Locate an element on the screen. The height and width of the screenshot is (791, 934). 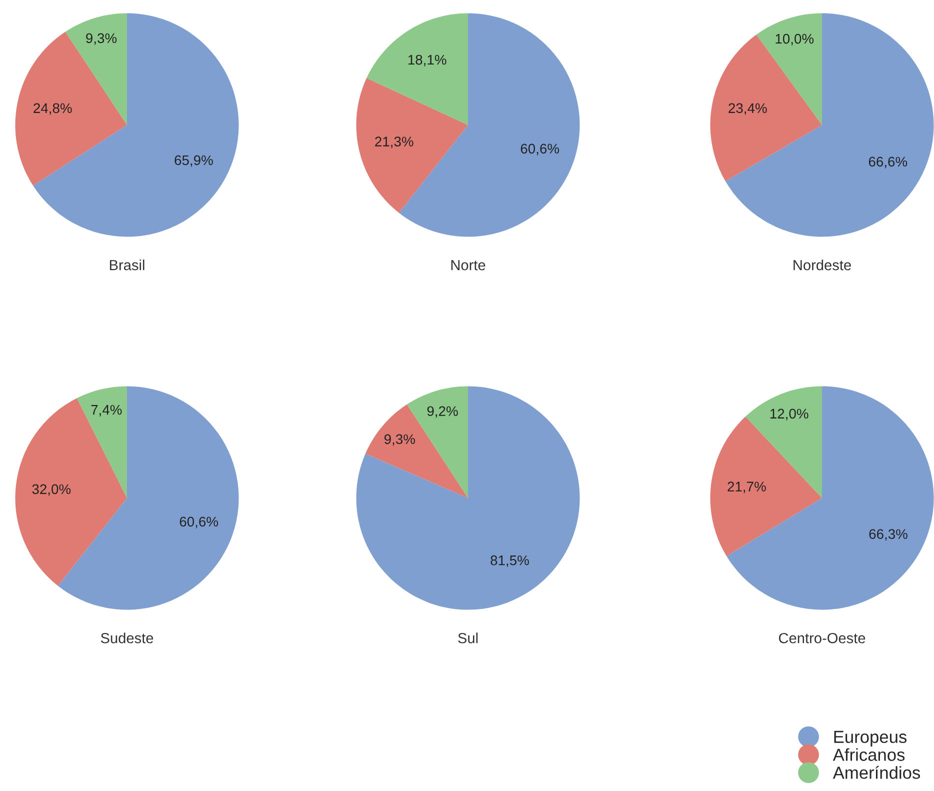
data-label: 21,3% is located at coordinates (394, 142).